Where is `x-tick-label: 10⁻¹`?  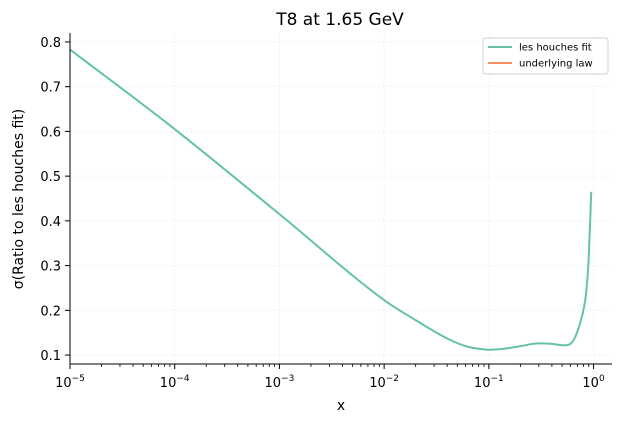 x-tick-label: 10⁻¹ is located at coordinates (489, 382).